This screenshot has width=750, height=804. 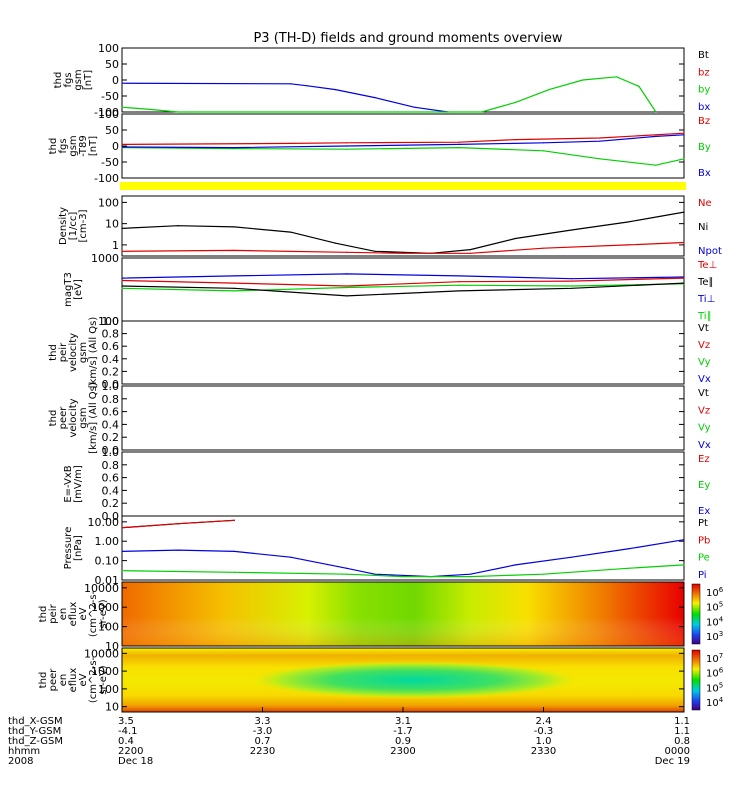 What do you see at coordinates (35, 721) in the screenshot?
I see `x-axis-row-label: thd_X-GSM` at bounding box center [35, 721].